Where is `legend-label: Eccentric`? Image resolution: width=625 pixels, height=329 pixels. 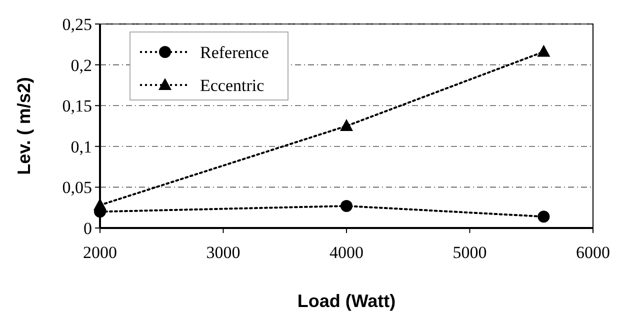 legend-label: Eccentric is located at coordinates (232, 85).